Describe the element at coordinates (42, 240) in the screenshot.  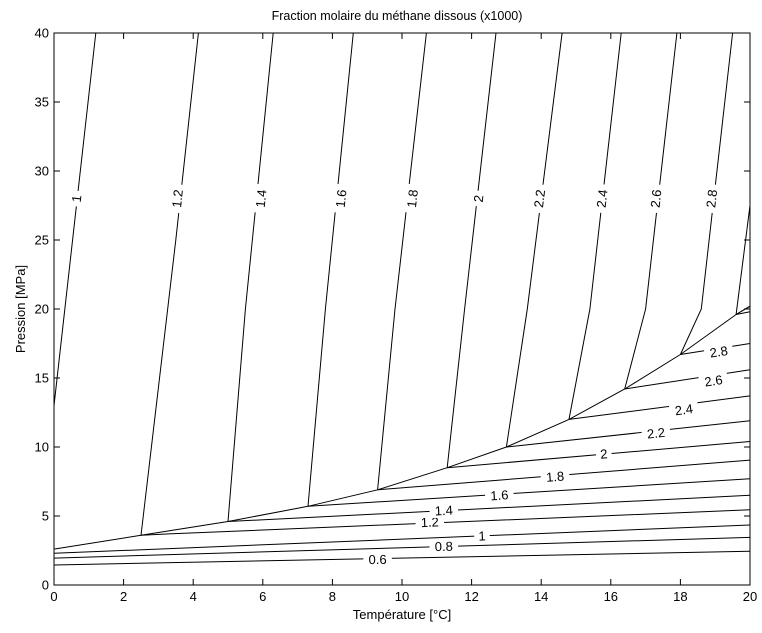
I see `y-tick-label: 25` at that location.